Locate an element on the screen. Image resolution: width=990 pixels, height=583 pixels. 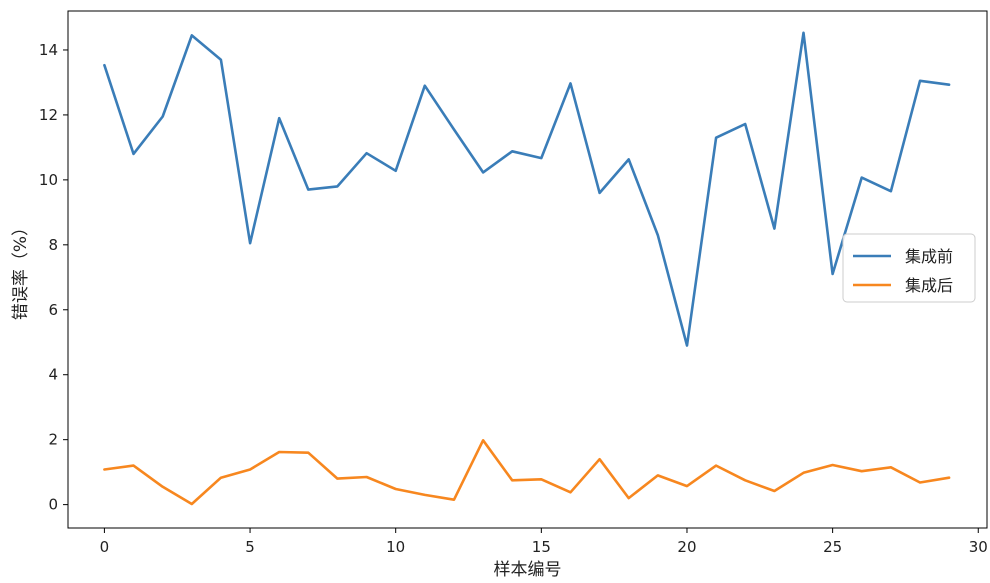
y-tick-label: 8 is located at coordinates (53, 245).